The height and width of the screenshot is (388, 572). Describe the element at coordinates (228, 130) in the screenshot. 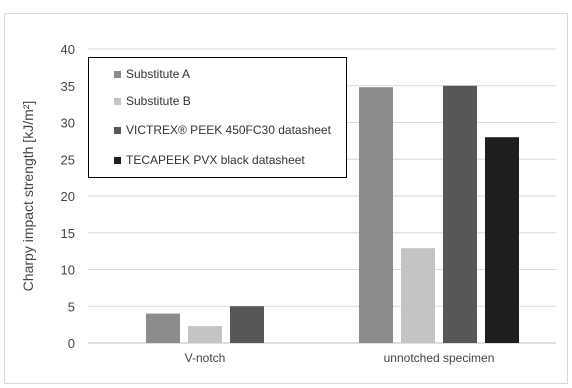

I see `legend-label: VICTREX® PEEK 450FC30 datasheet` at that location.